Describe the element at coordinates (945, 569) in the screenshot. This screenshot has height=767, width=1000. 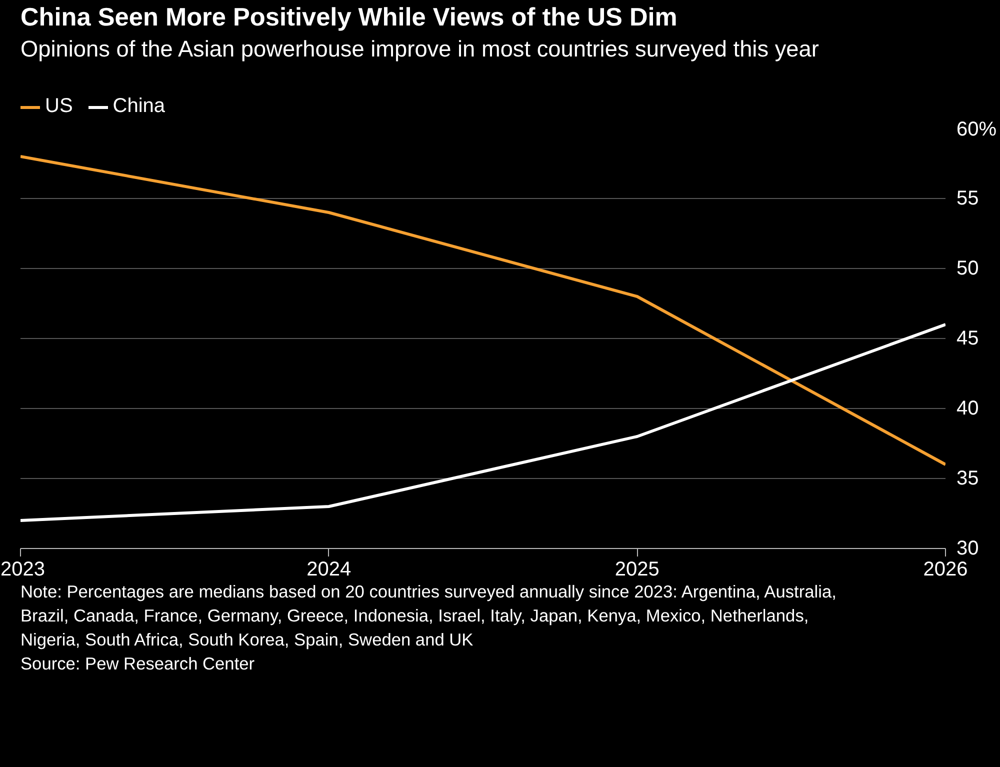
I see `x-tick-label: 2026` at that location.